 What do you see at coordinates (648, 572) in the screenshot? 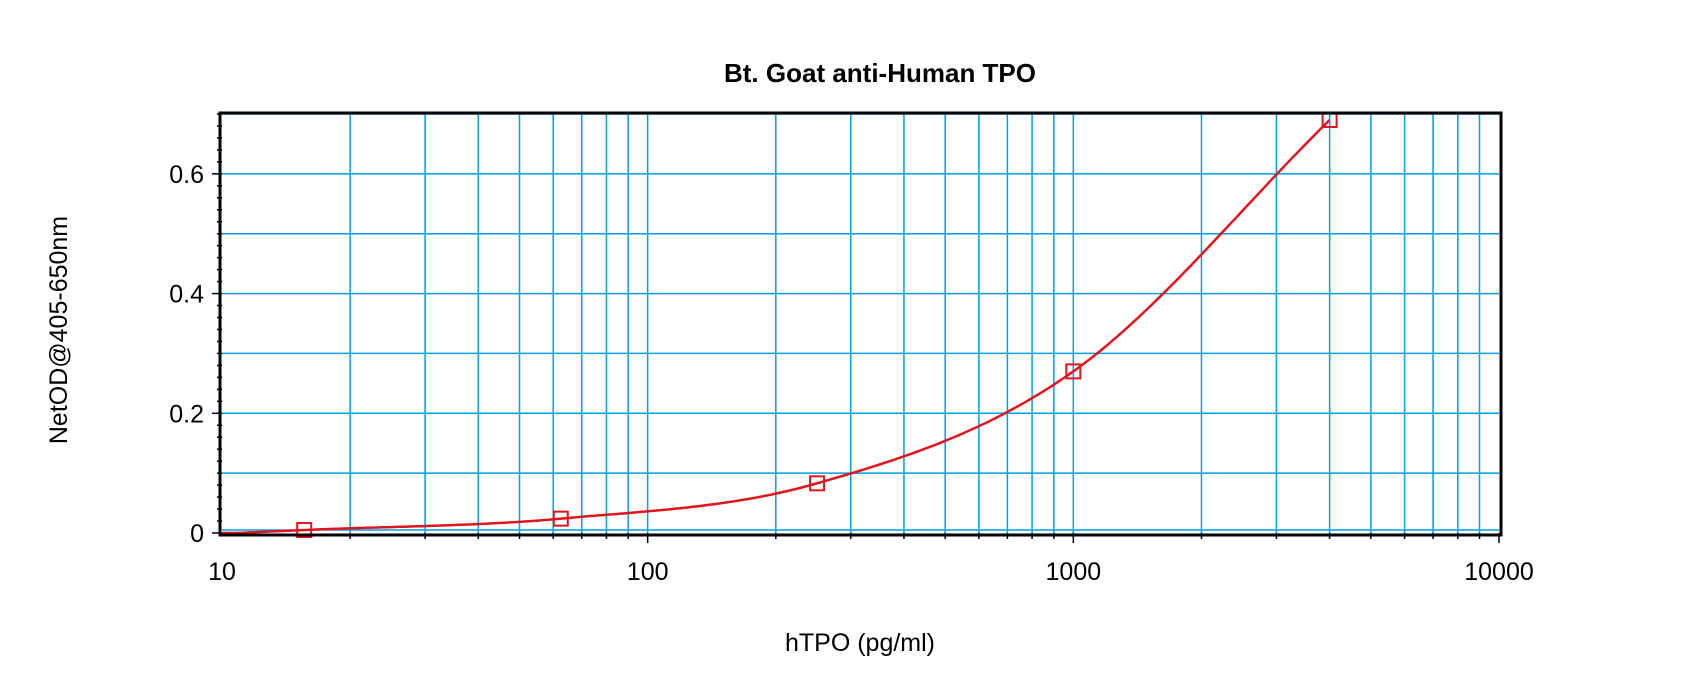
I see `x-tick-label: 100` at bounding box center [648, 572].